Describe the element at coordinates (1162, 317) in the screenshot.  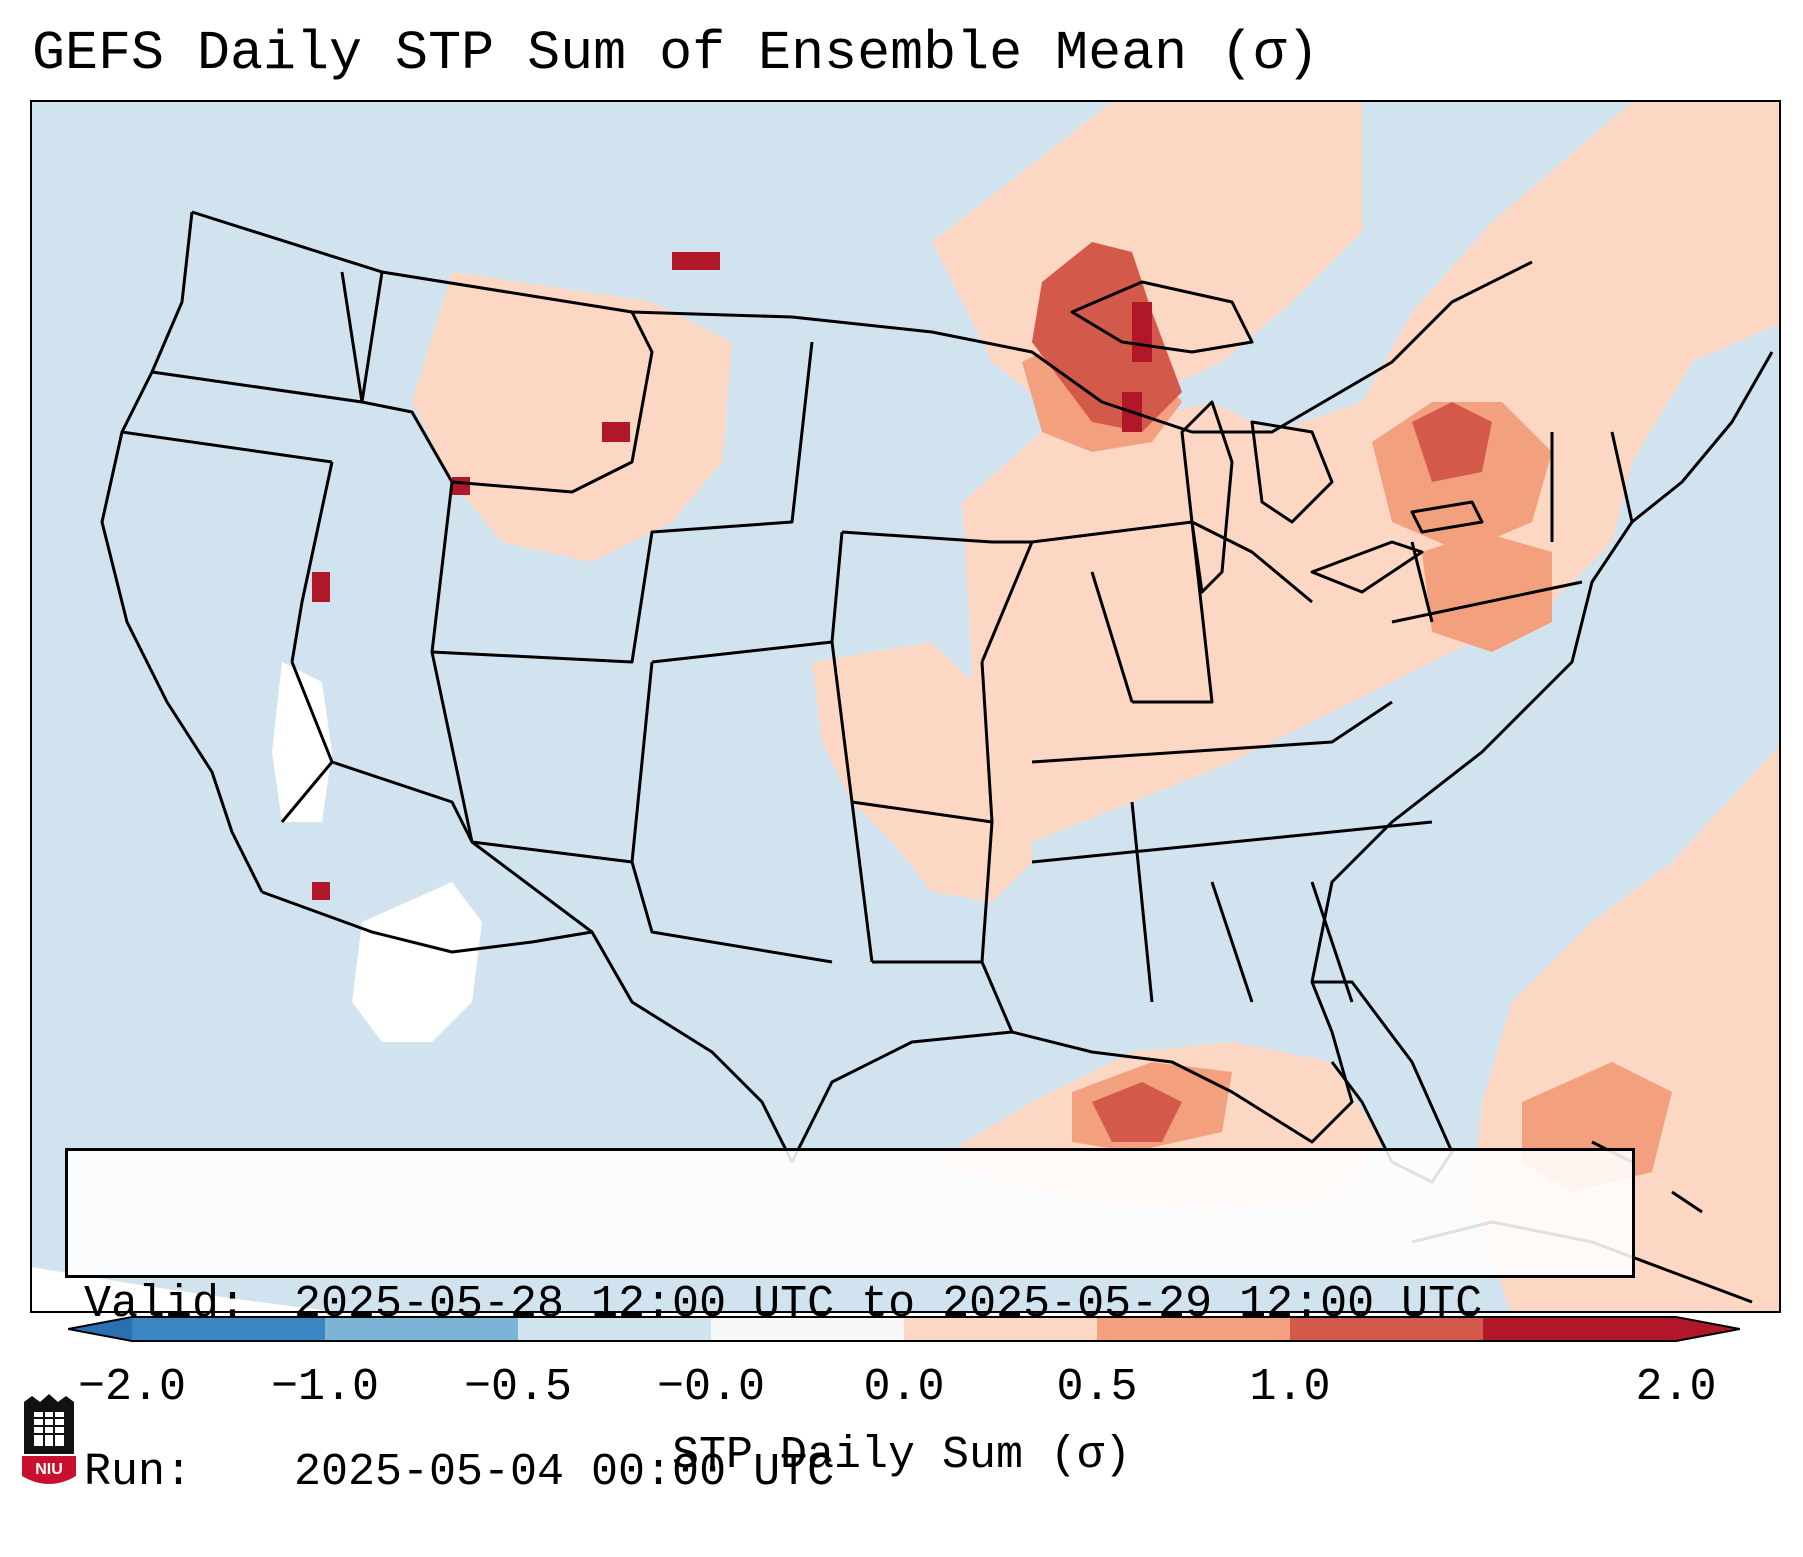
I see `lake-superior` at that location.